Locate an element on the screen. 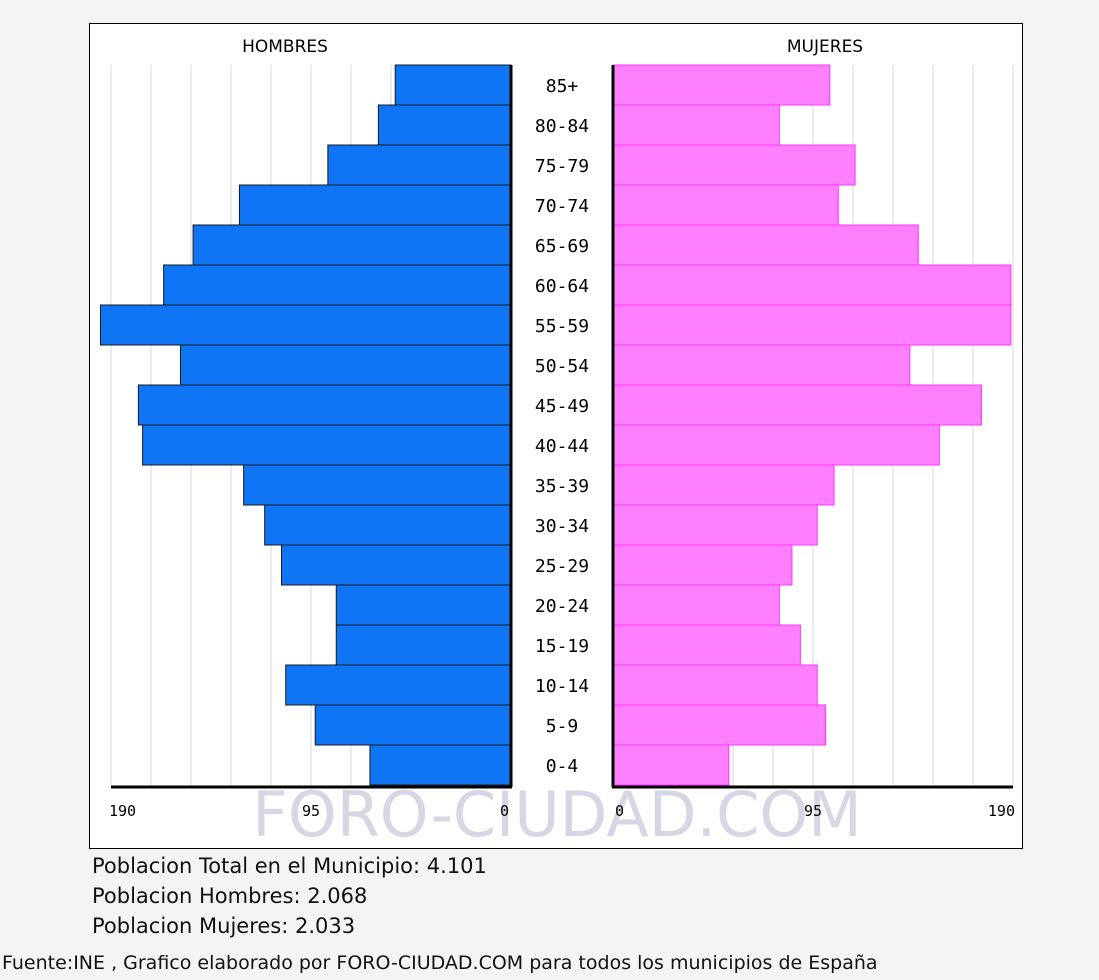 The image size is (1099, 980). age-group-label: 70-74 is located at coordinates (562, 206).